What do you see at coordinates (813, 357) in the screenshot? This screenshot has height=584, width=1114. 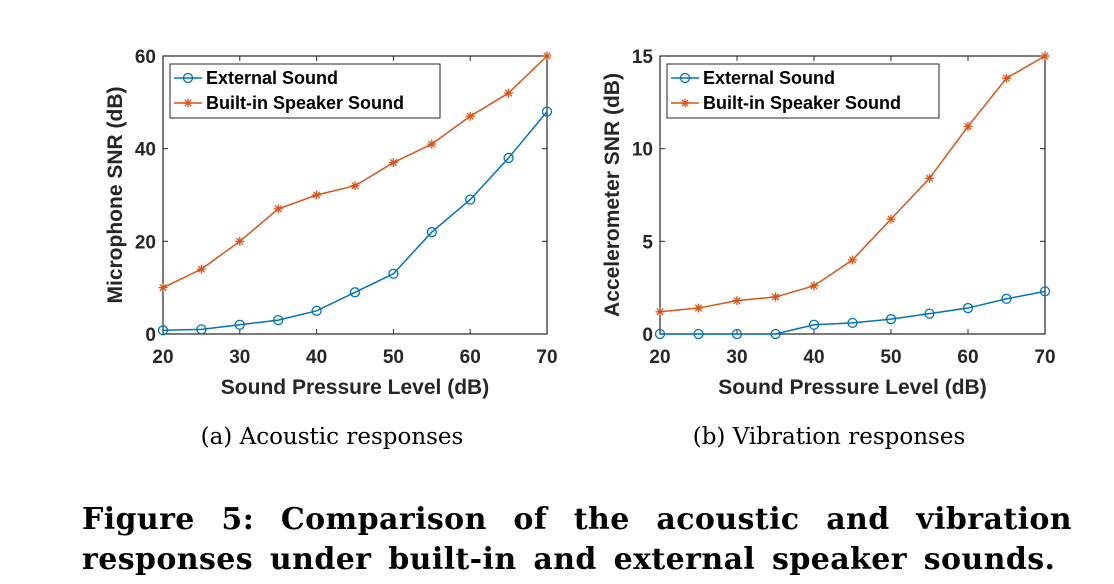 I see `x-tick-label: 40` at bounding box center [813, 357].